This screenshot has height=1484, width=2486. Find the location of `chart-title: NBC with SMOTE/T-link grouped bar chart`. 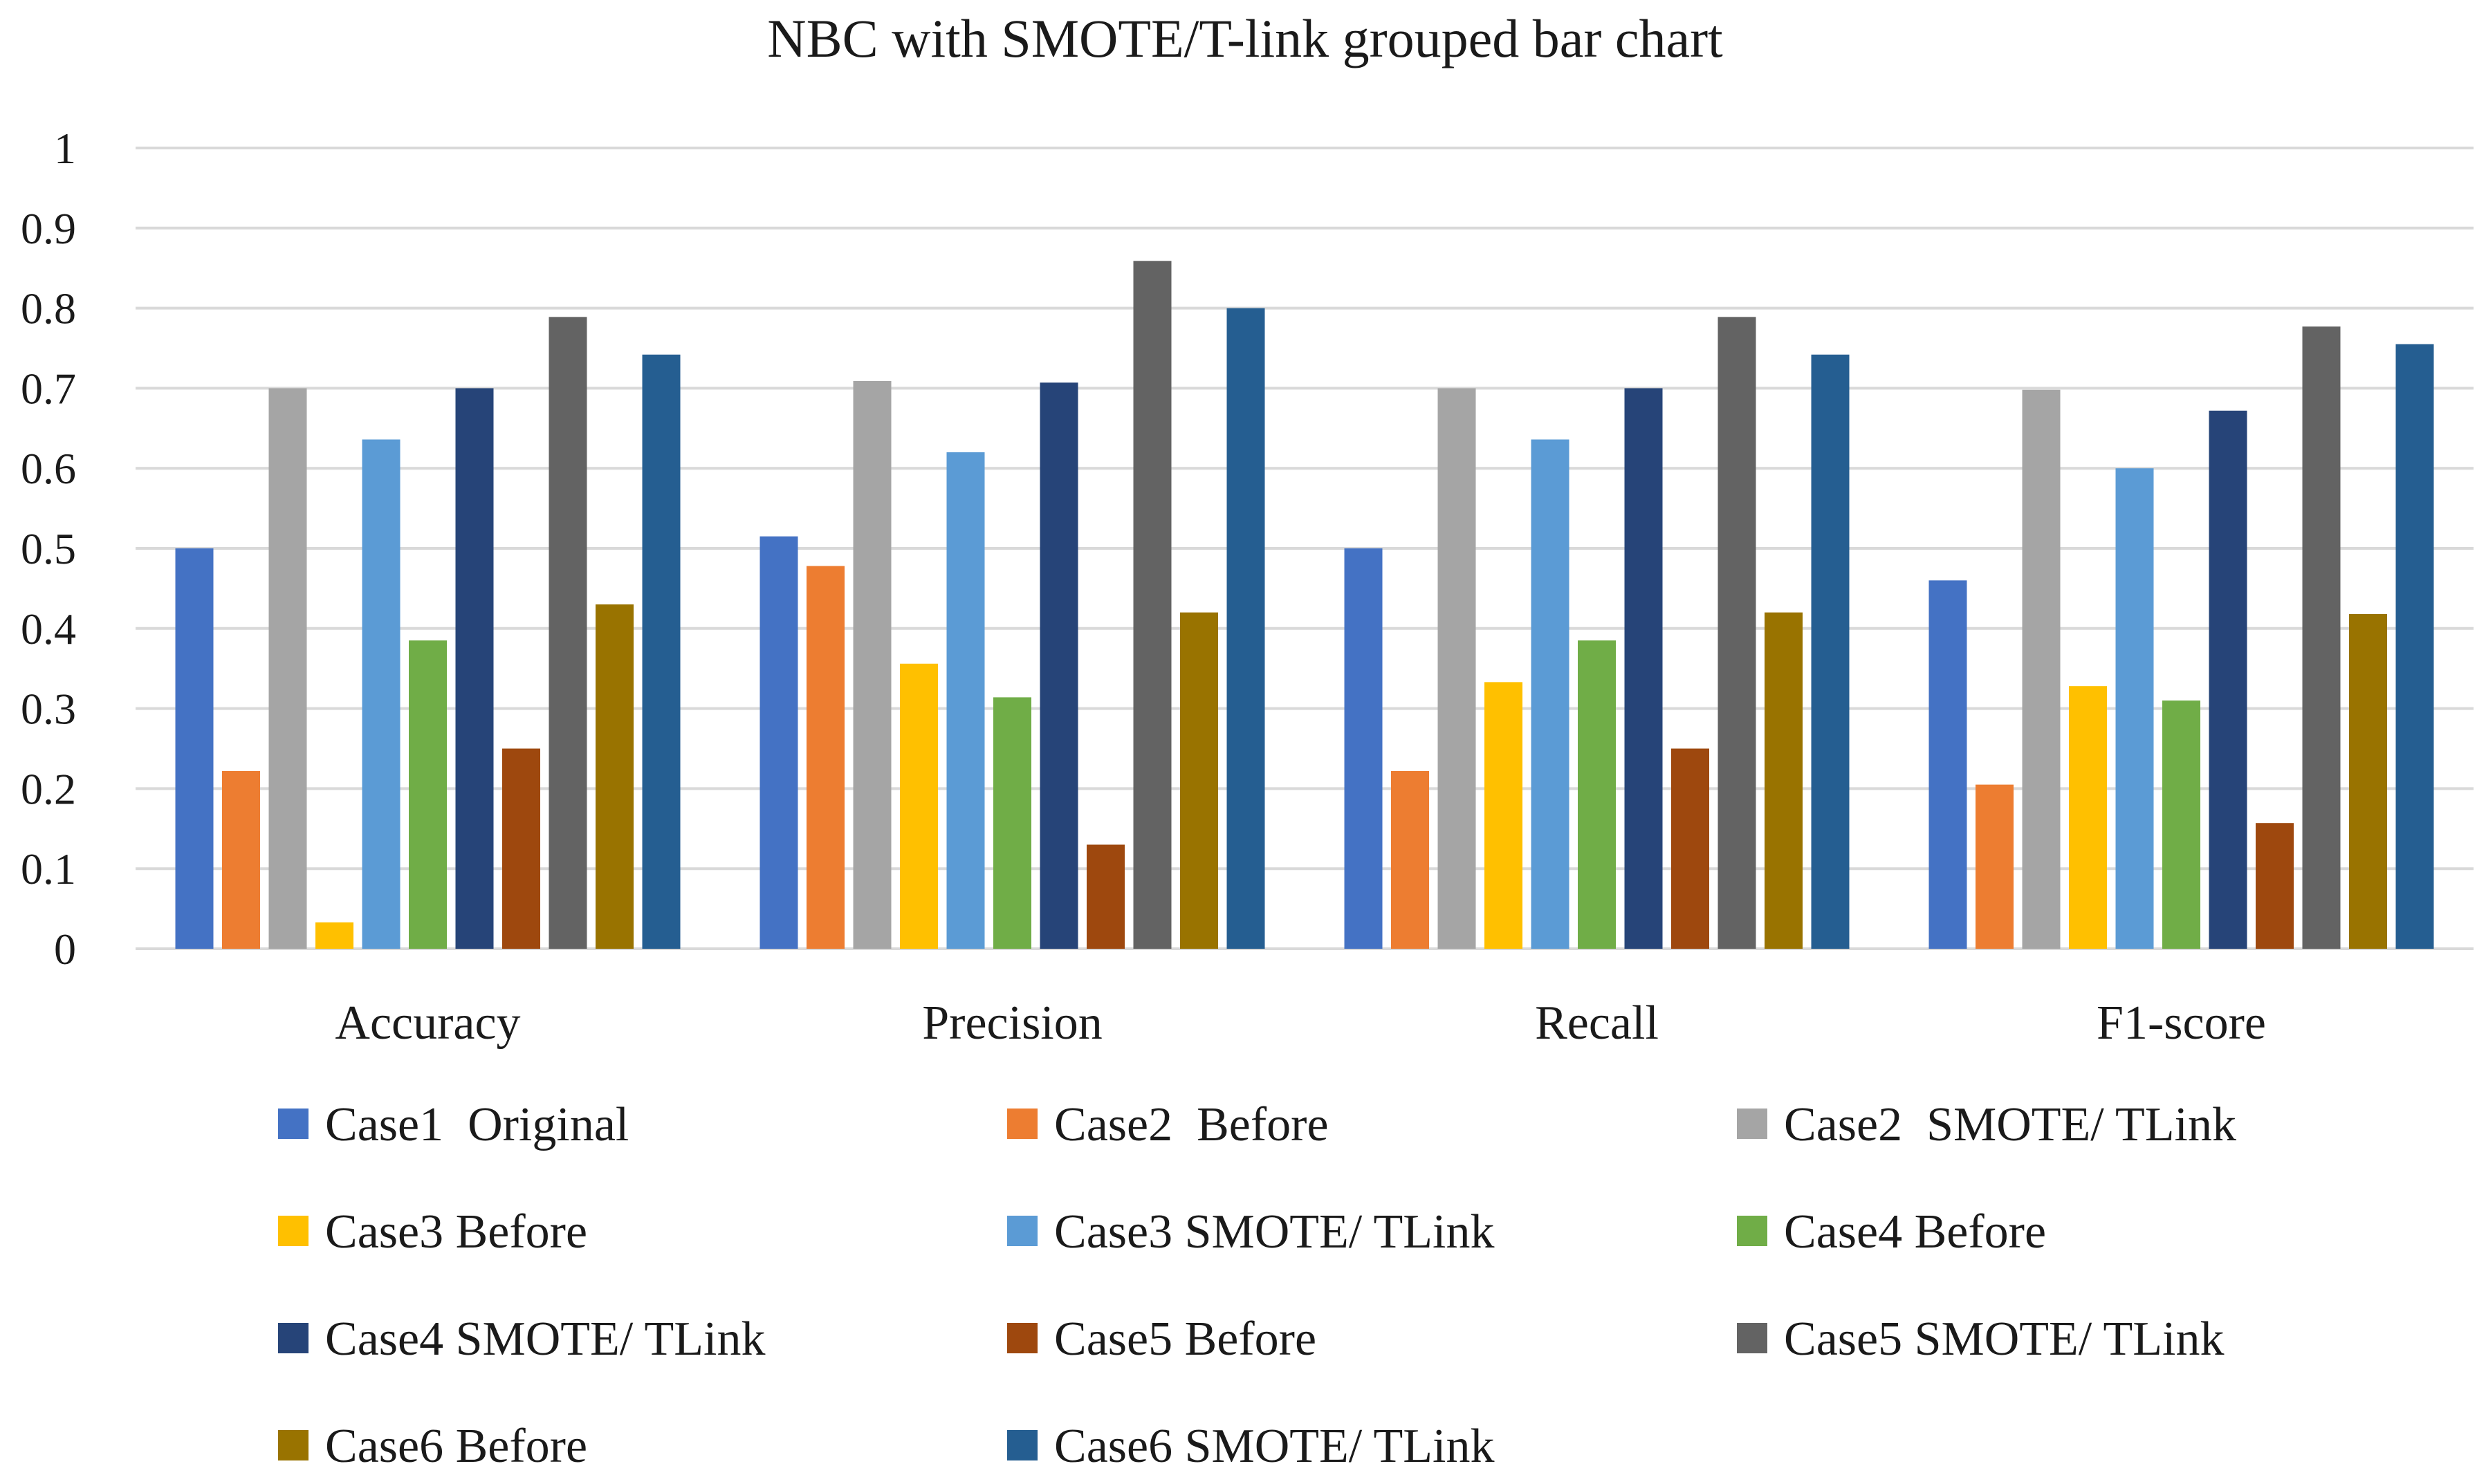

chart-title: NBC with SMOTE/T-link grouped bar chart is located at coordinates (1245, 38).